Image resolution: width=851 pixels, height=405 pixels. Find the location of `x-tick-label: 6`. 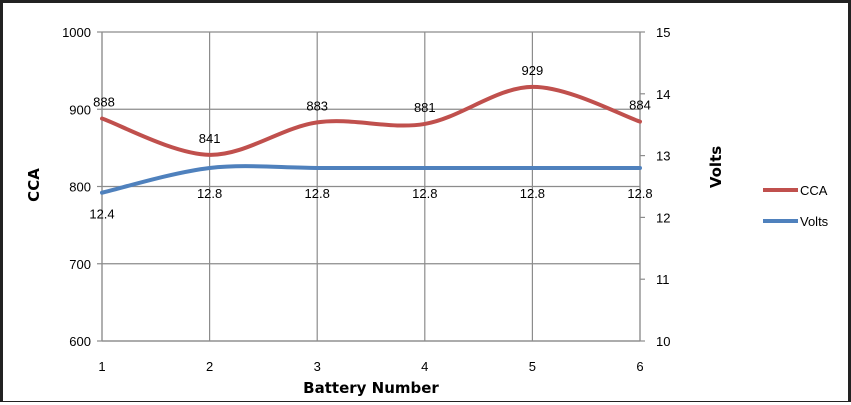

x-tick-label: 6 is located at coordinates (639, 366).